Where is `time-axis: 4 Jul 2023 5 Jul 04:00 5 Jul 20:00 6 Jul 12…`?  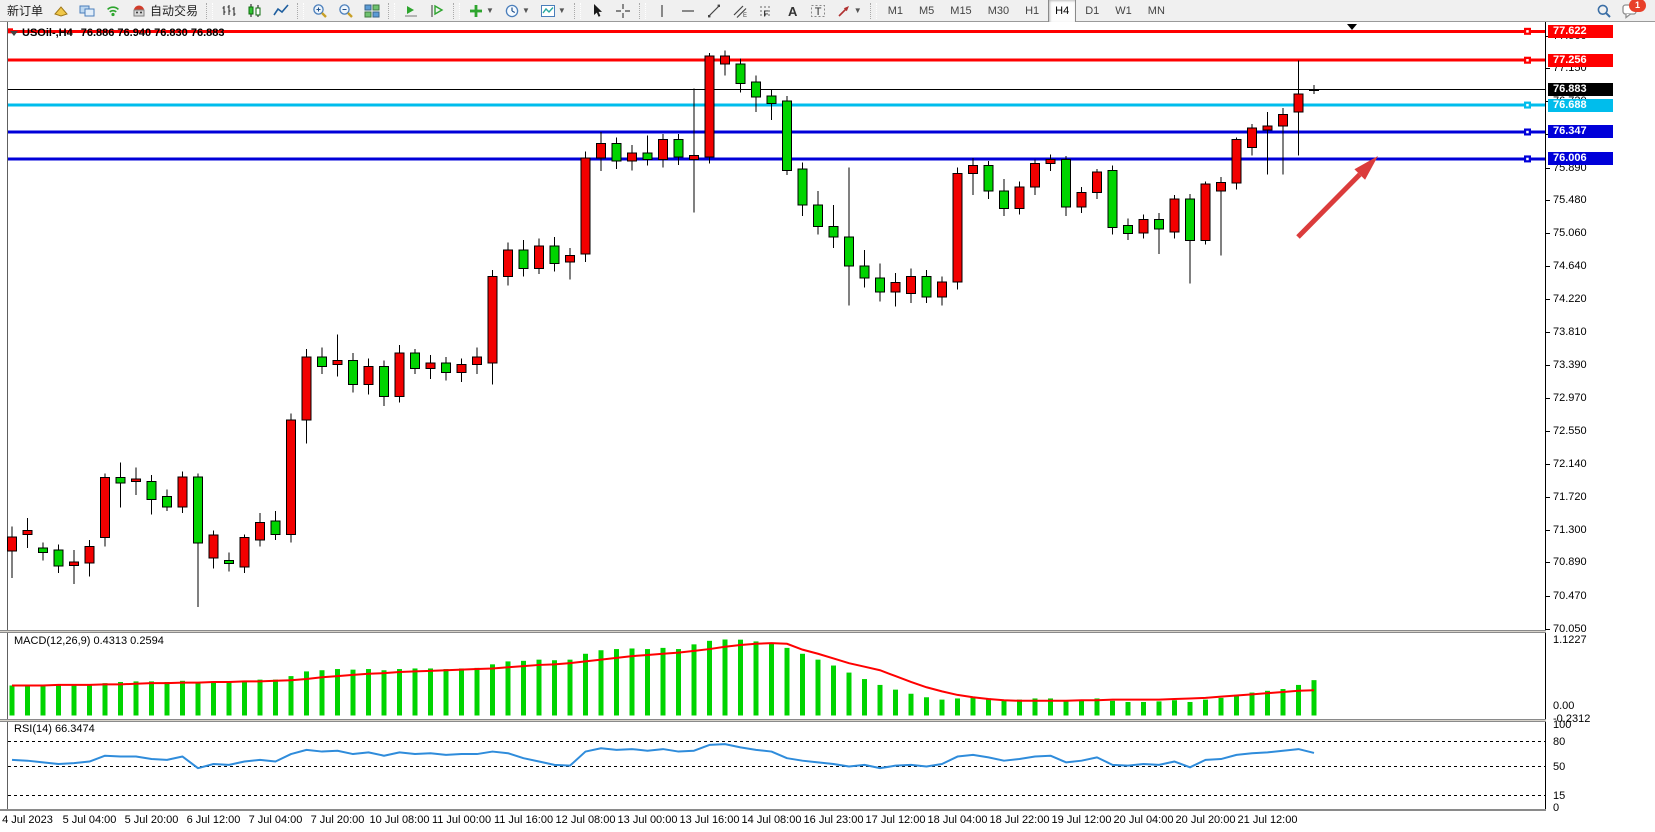
time-axis: 4 Jul 2023 5 Jul 04:00 5 Jul 20:00 6 Jul 12… is located at coordinates (773, 821).